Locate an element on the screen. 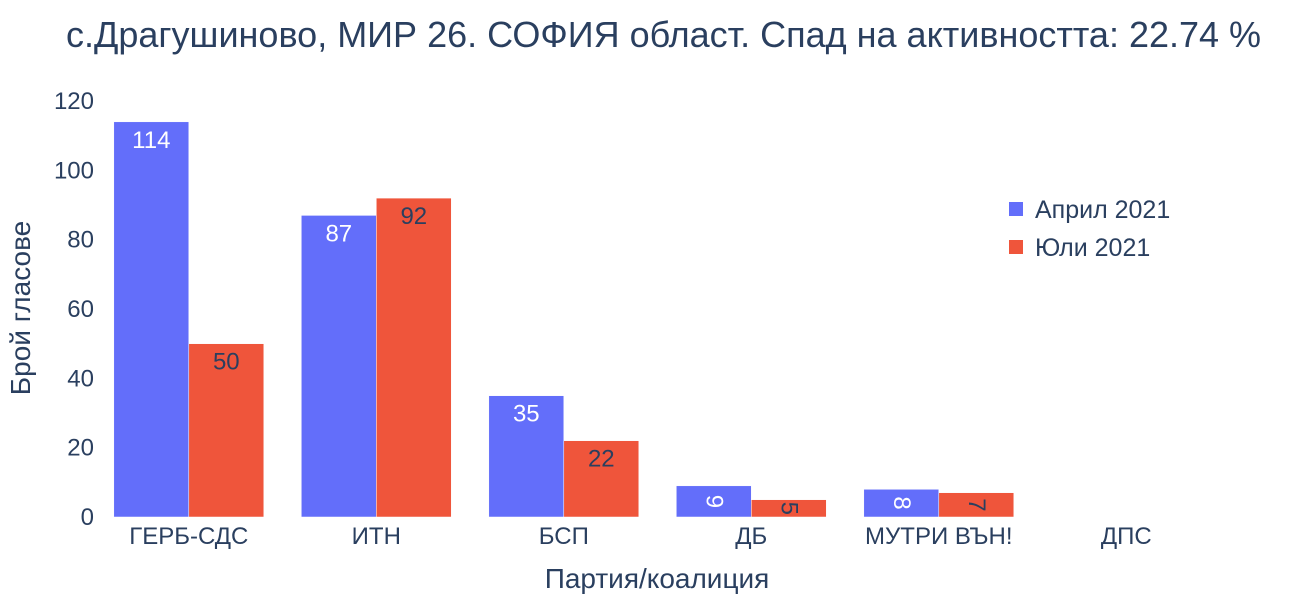 The width and height of the screenshot is (1300, 600). bar-value-label: 114 is located at coordinates (151, 140).